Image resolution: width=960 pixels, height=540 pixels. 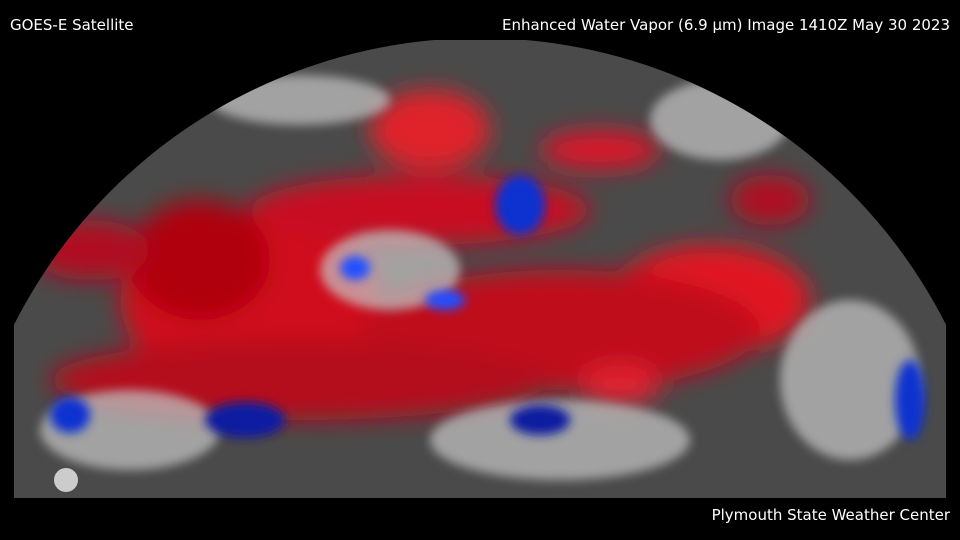 I want to click on satellite-name: GOES-E Satellite, so click(x=72, y=25).